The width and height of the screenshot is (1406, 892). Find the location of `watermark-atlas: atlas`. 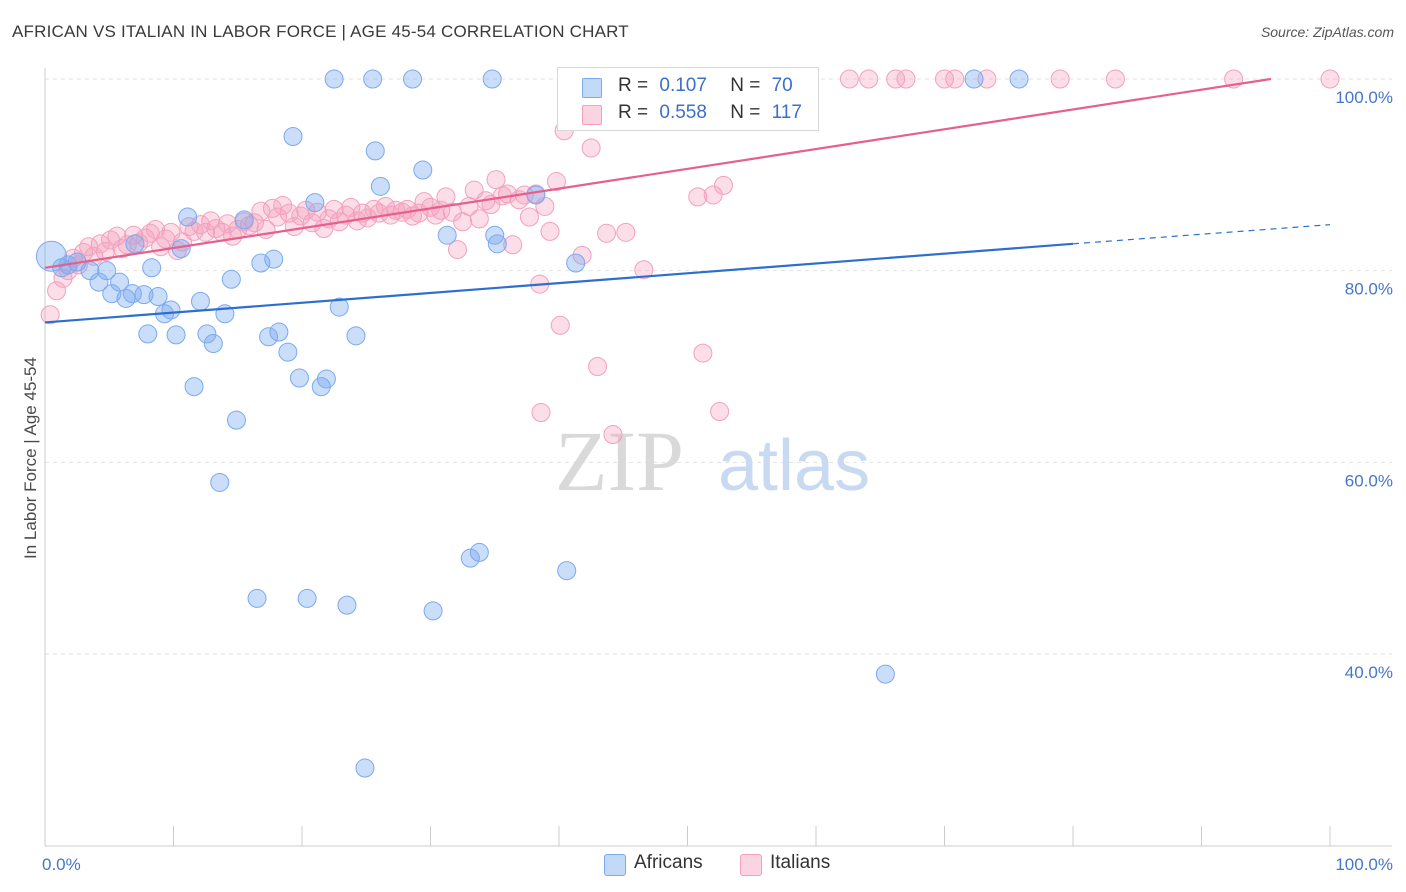

watermark-atlas: atlas is located at coordinates (794, 466).